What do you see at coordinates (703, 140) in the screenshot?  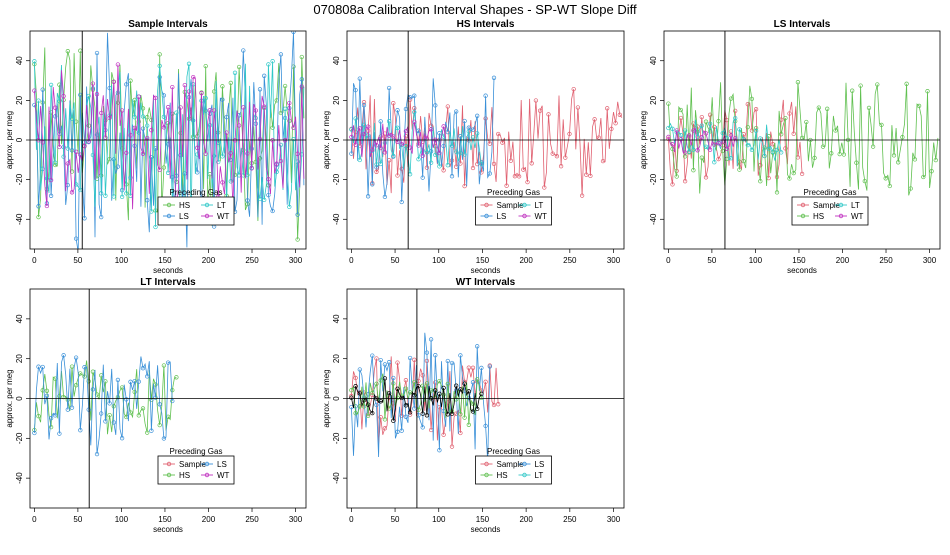 I see `series-line-WT` at bounding box center [703, 140].